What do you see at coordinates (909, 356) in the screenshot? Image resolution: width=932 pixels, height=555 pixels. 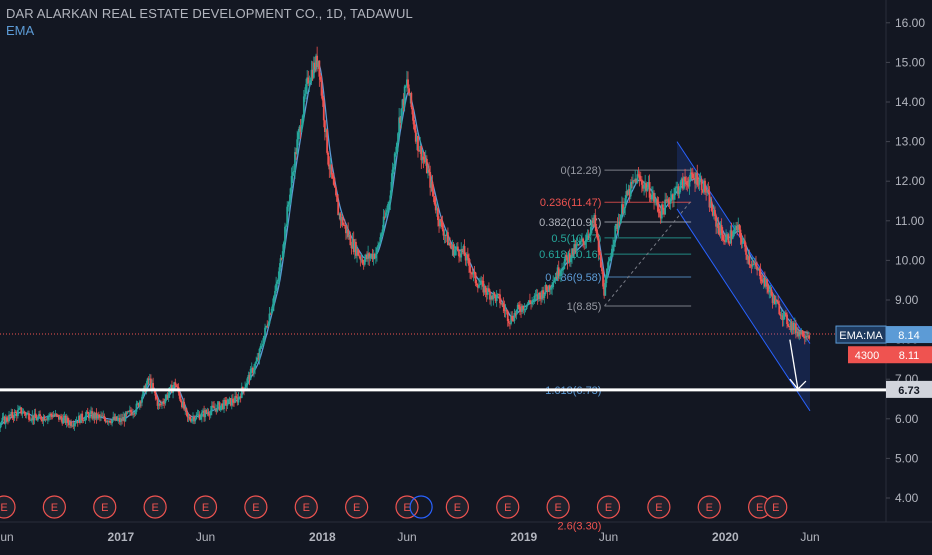 I see `price-value-text: 8.11` at bounding box center [909, 356].